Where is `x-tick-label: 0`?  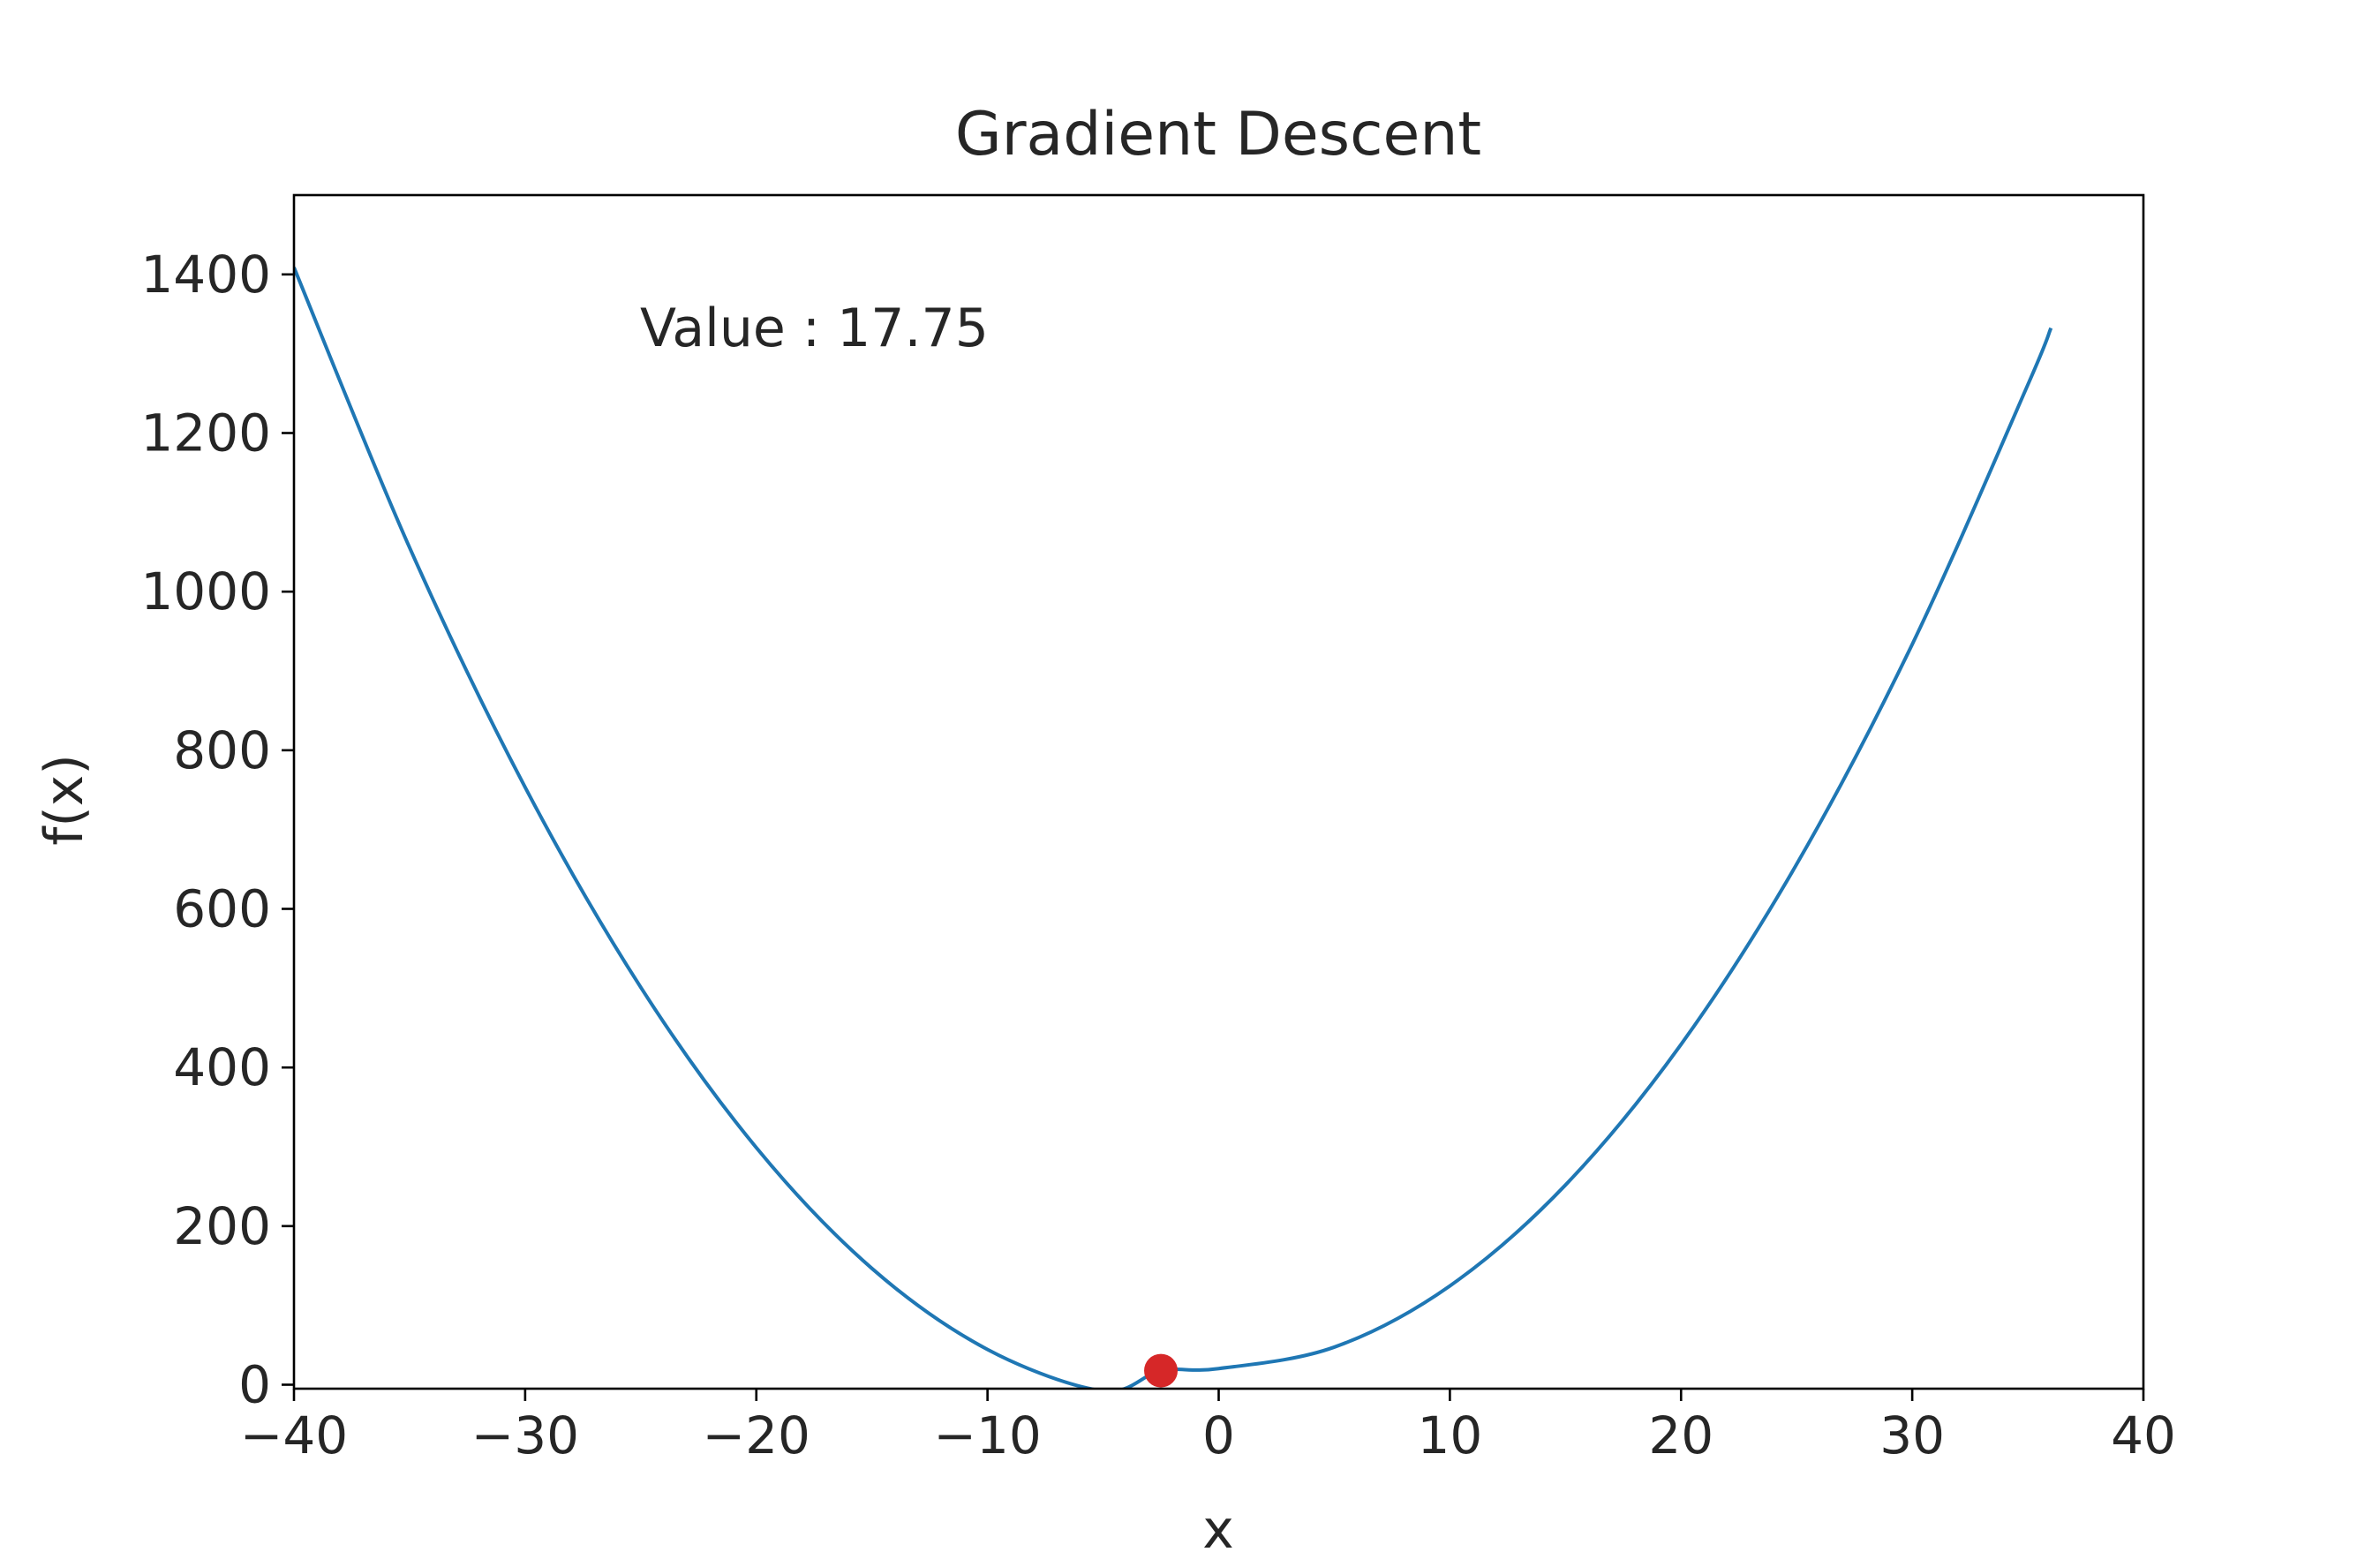 x-tick-label: 0 is located at coordinates (1218, 1435).